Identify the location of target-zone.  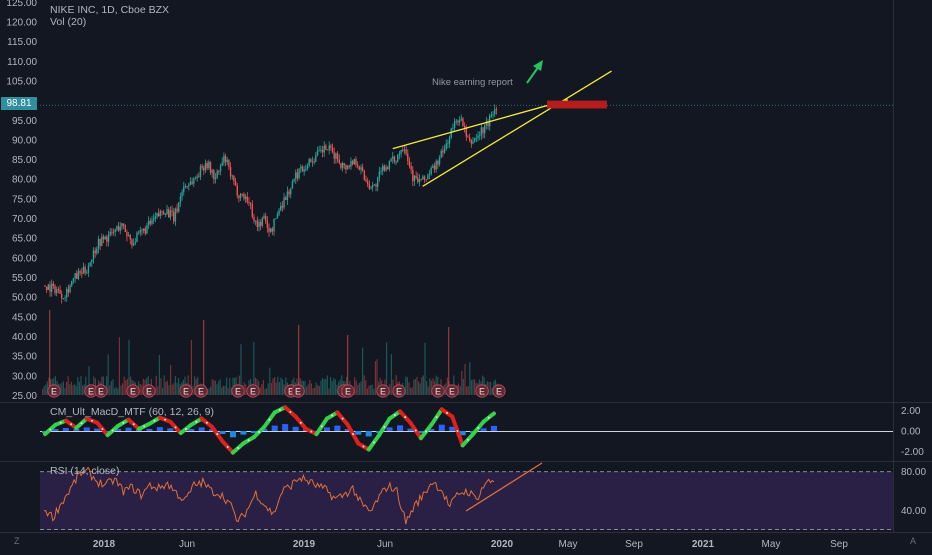
(577, 104).